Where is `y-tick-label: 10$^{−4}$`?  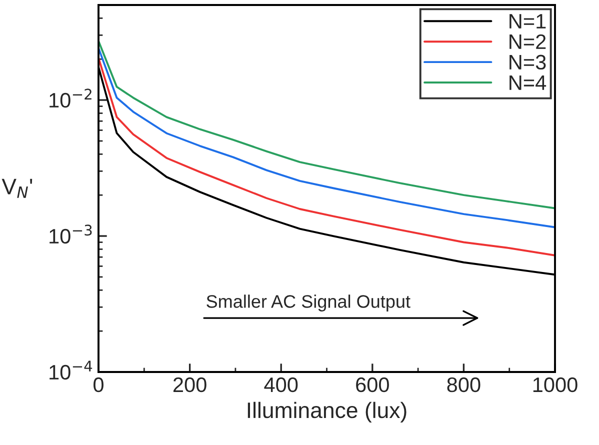 y-tick-label: 10$^{−4}$ is located at coordinates (71, 370).